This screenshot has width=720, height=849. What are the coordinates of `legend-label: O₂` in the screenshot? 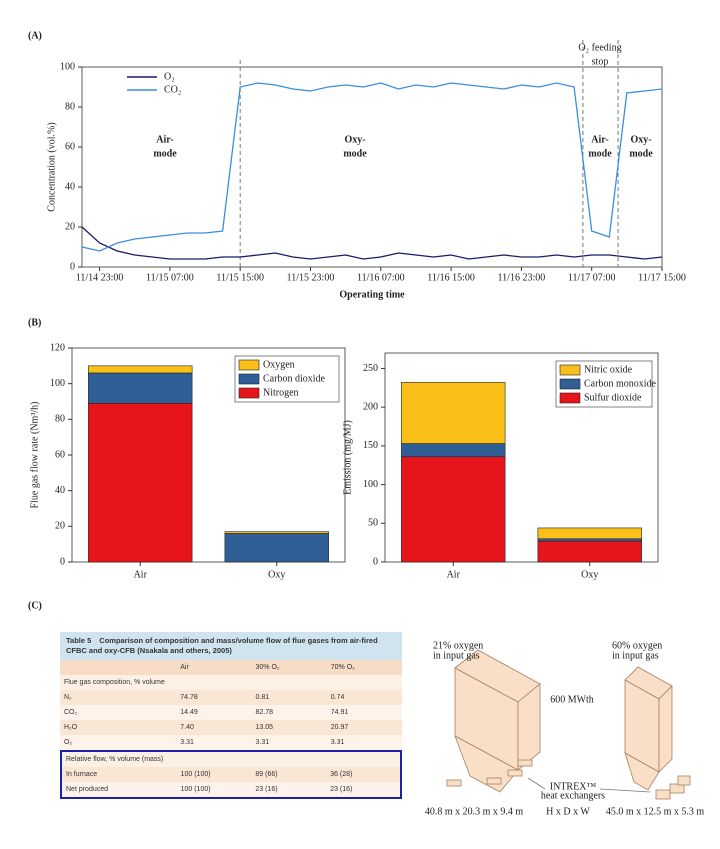 It's located at (169, 76).